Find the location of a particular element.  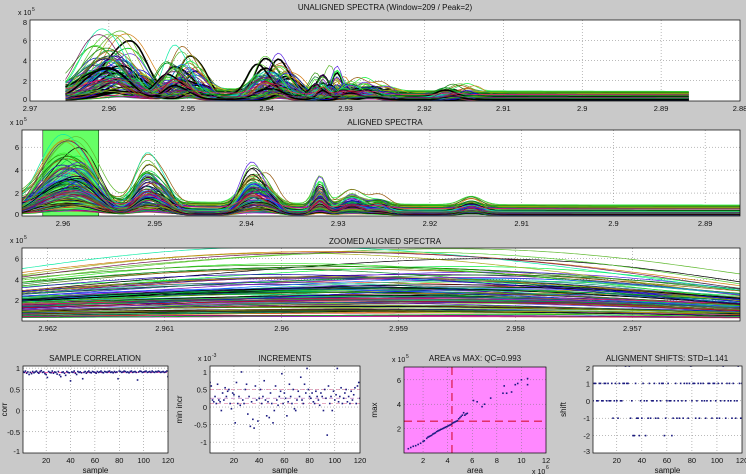

unaligned-title: UNALIGNED SPECTRA (Window=209 / Peak=2) is located at coordinates (385, 7).